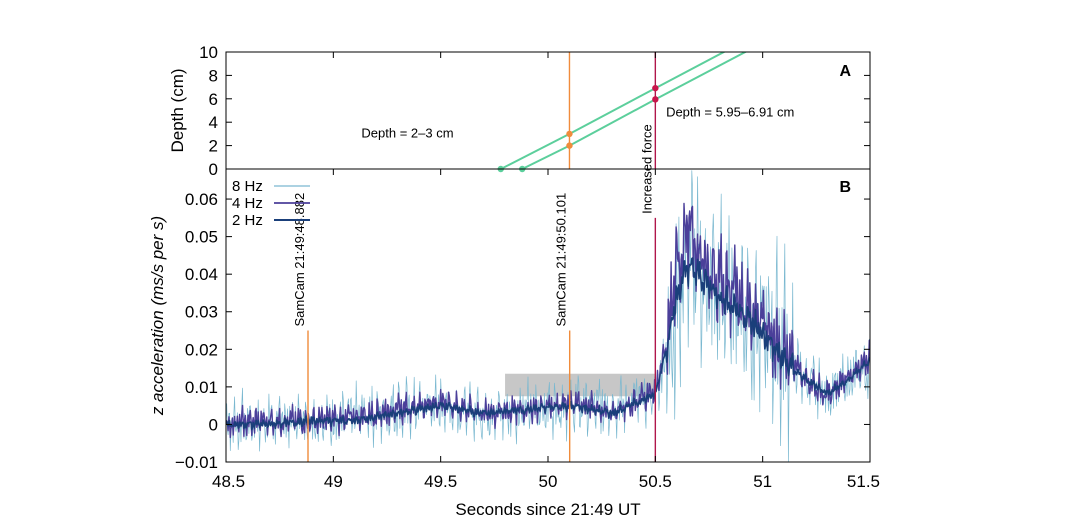 This screenshot has height=520, width=1080. Describe the element at coordinates (201, 199) in the screenshot. I see `panel-b-ytick-label: 0.06` at that location.